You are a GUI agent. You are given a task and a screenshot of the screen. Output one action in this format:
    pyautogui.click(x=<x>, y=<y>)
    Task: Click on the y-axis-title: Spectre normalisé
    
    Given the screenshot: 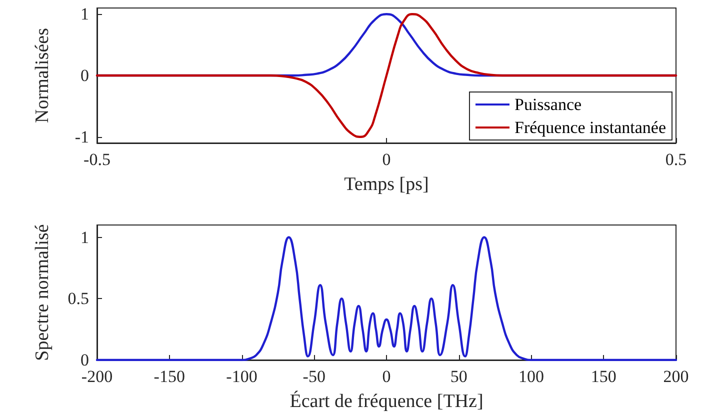 What is the action you would take?
    pyautogui.click(x=42, y=292)
    